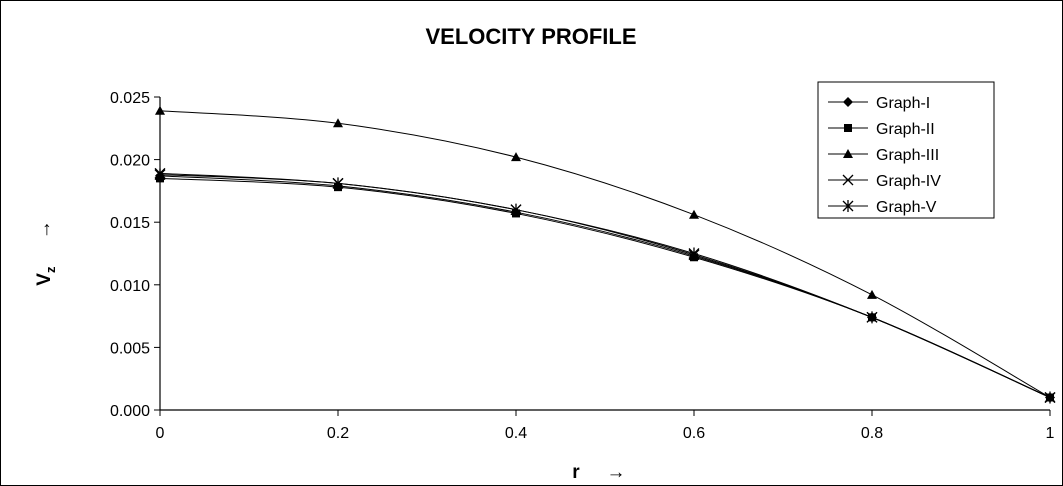 The width and height of the screenshot is (1063, 486). I want to click on legend-item: Graph-III, so click(883, 155).